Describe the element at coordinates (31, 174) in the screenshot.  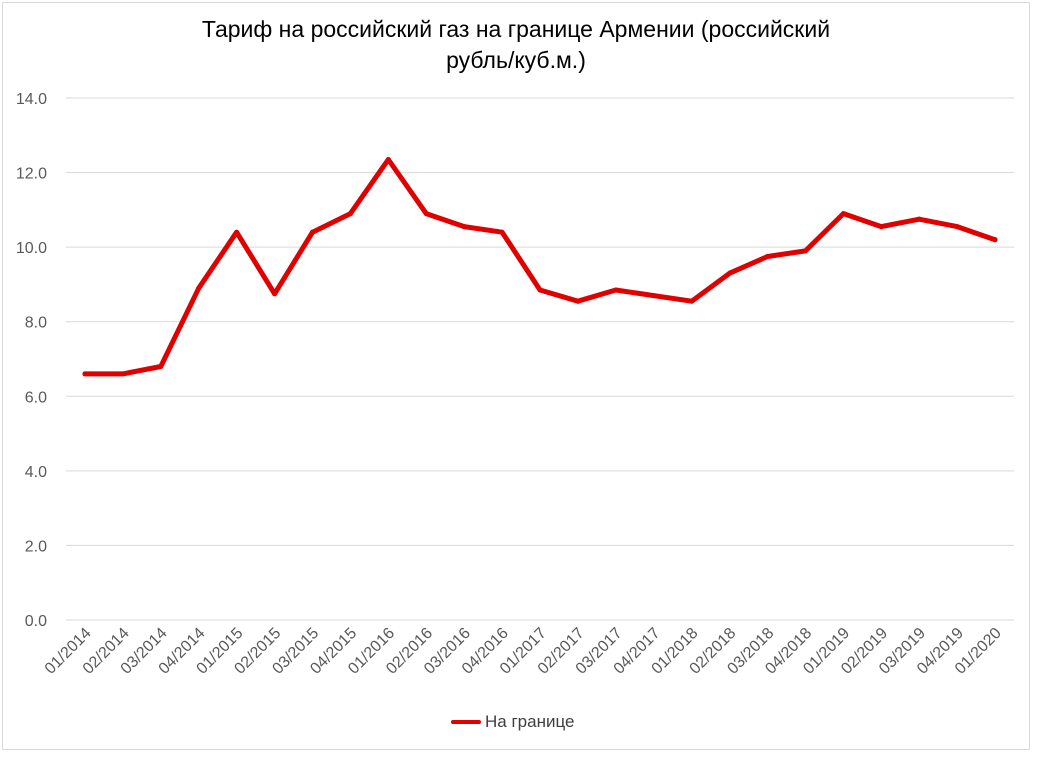
I see `y-tick-label: 12.0` at that location.